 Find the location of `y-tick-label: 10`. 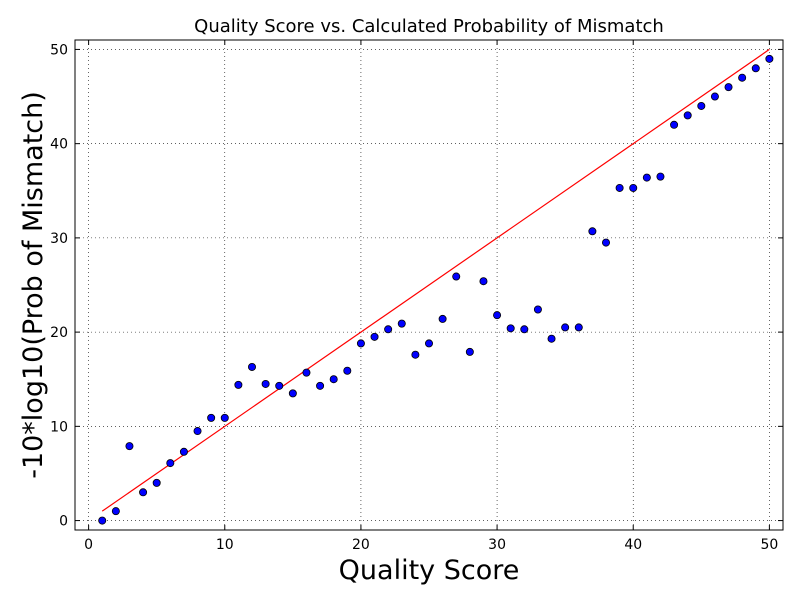

y-tick-label: 10 is located at coordinates (59, 427).